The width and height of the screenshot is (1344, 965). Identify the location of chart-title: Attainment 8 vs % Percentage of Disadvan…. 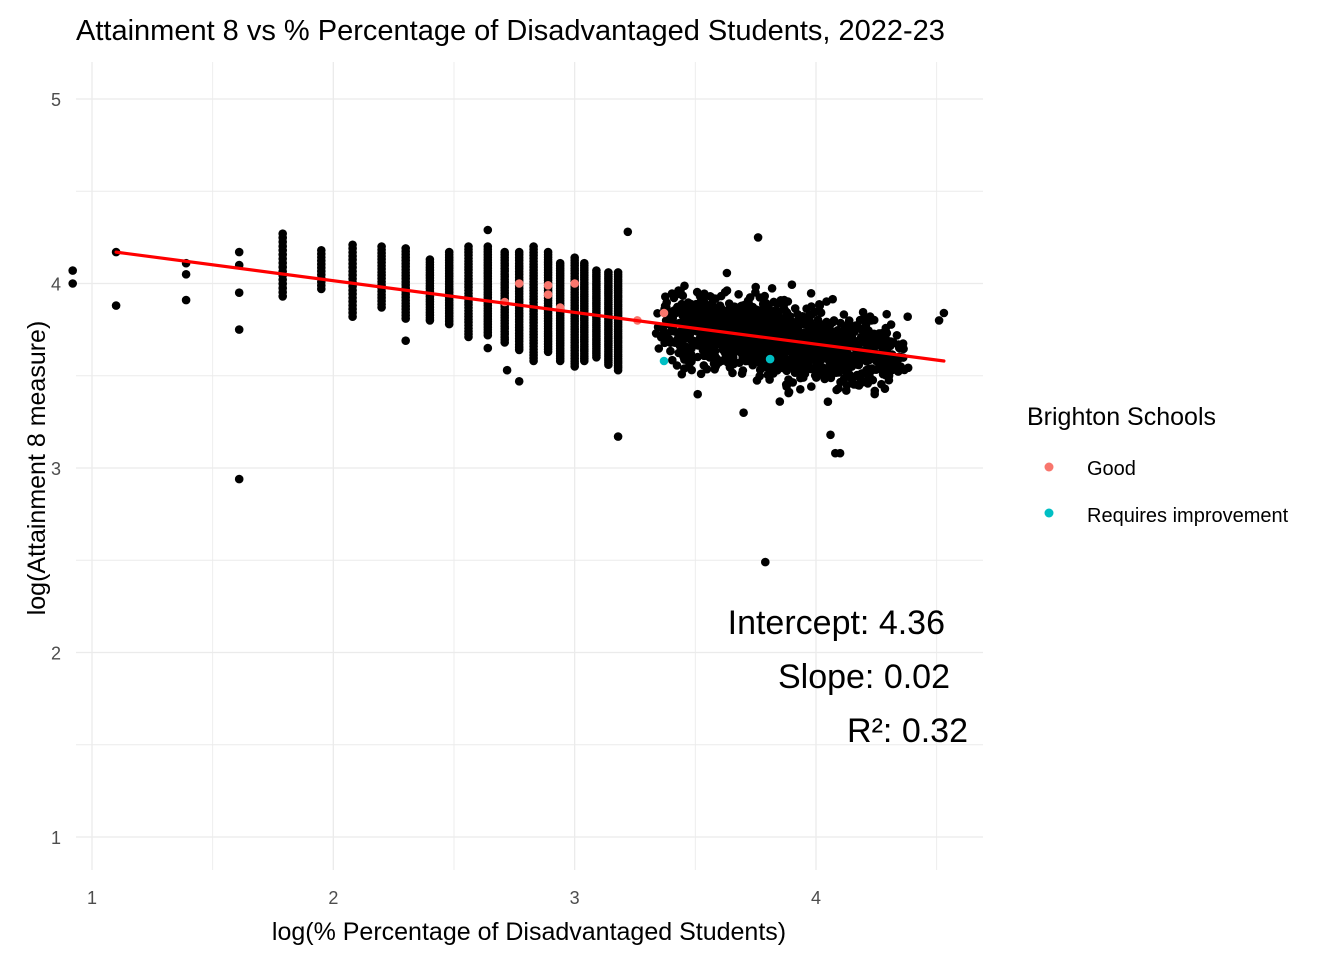
(510, 31).